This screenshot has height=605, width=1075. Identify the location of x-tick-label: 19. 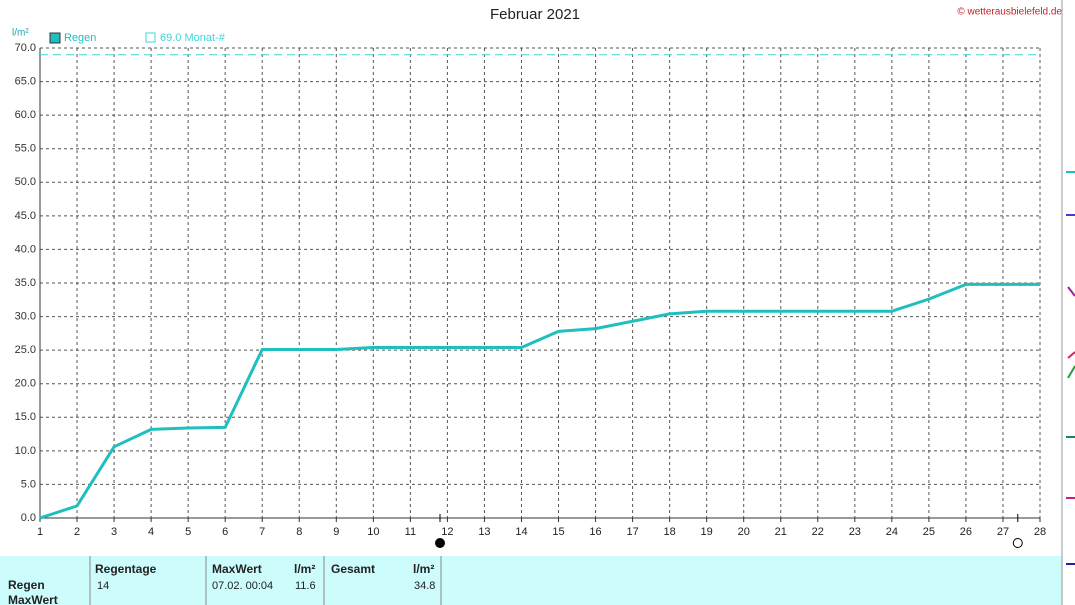
(707, 532).